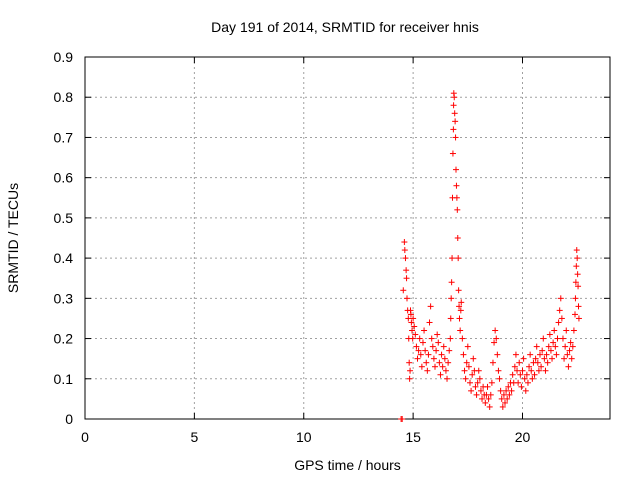  What do you see at coordinates (304, 437) in the screenshot?
I see `x-tick-label: 10` at bounding box center [304, 437].